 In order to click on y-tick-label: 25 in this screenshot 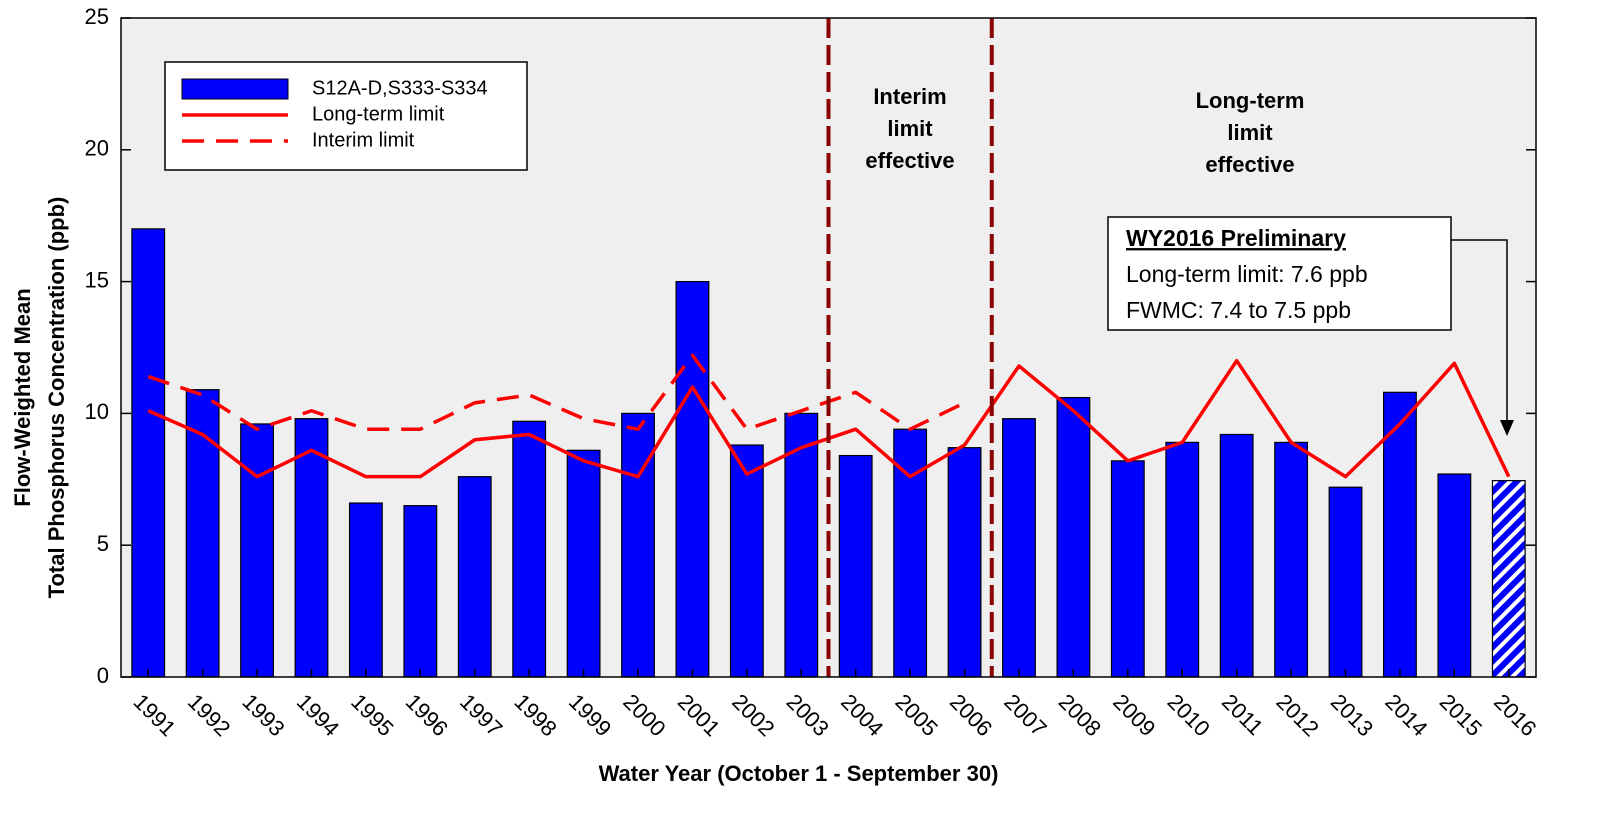, I will do `click(97, 16)`.